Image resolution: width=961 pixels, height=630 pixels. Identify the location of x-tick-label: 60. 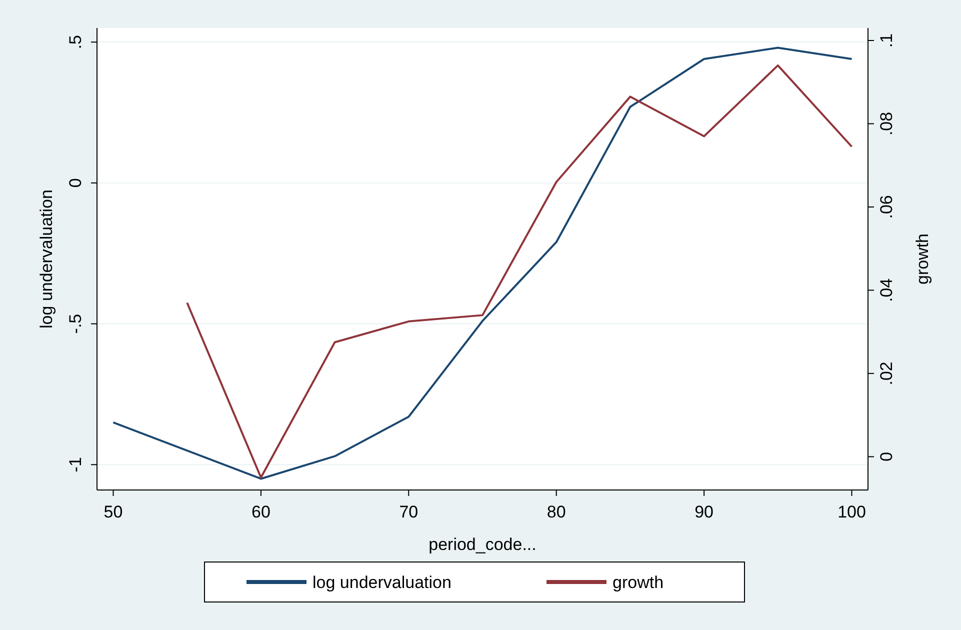
(260, 512).